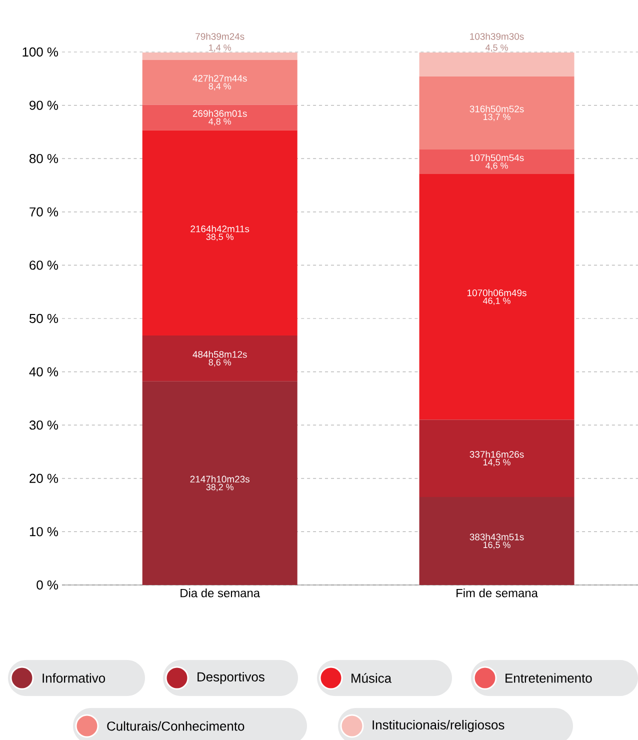  What do you see at coordinates (497, 593) in the screenshot?
I see `x-tick-label: Fim de semana` at bounding box center [497, 593].